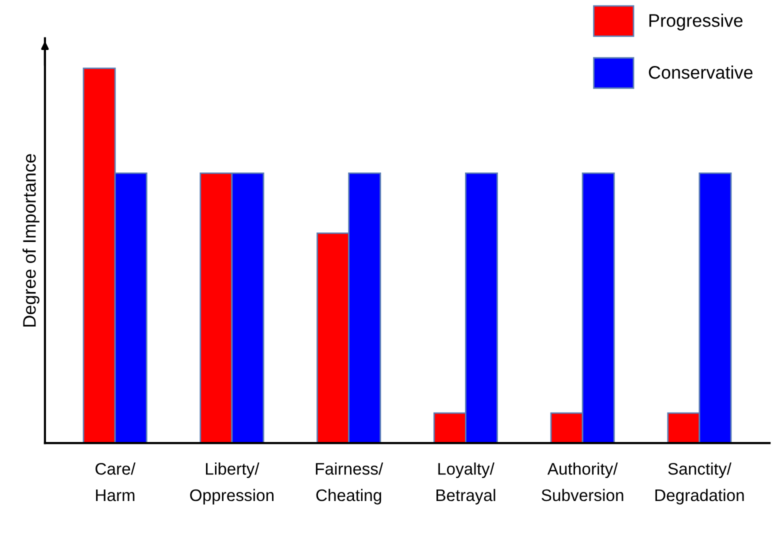 The height and width of the screenshot is (547, 775). Describe the element at coordinates (695, 22) in the screenshot. I see `legend-label: Progressive` at that location.